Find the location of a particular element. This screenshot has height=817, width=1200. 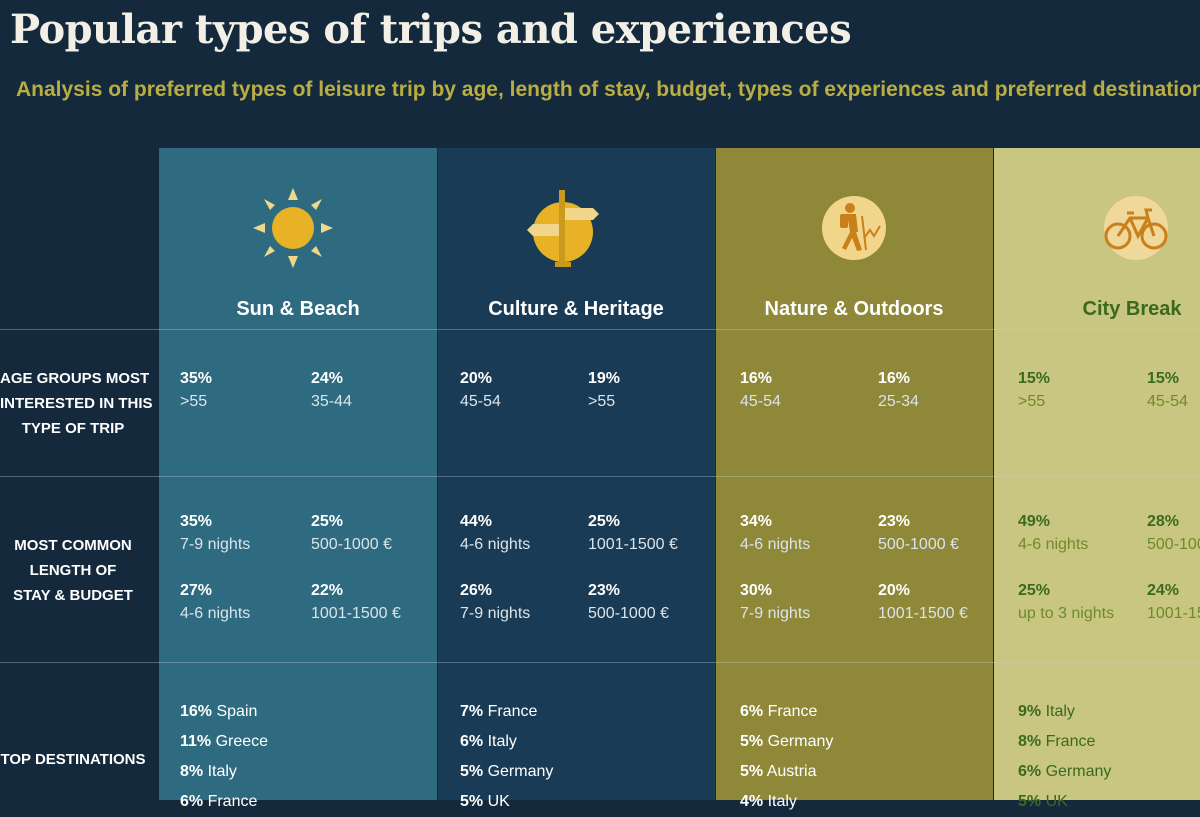

signpost-icon is located at coordinates (563, 228).